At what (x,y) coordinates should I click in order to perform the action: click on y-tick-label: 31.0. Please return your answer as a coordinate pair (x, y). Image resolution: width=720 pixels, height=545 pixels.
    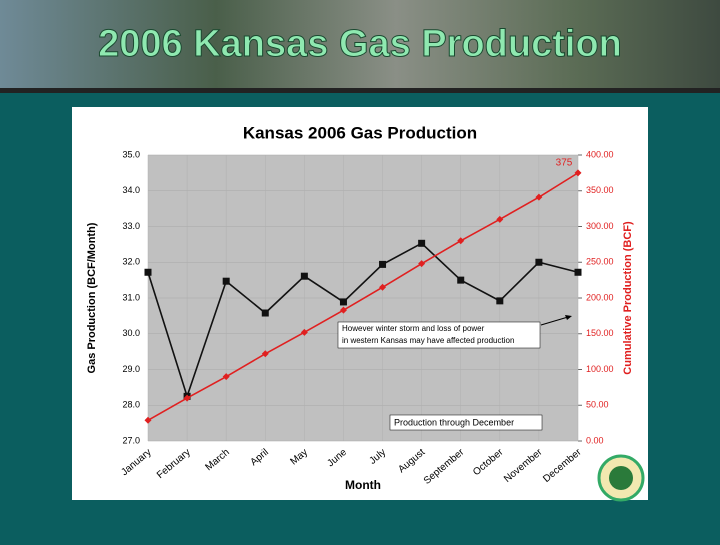
    Looking at the image, I should click on (131, 297).